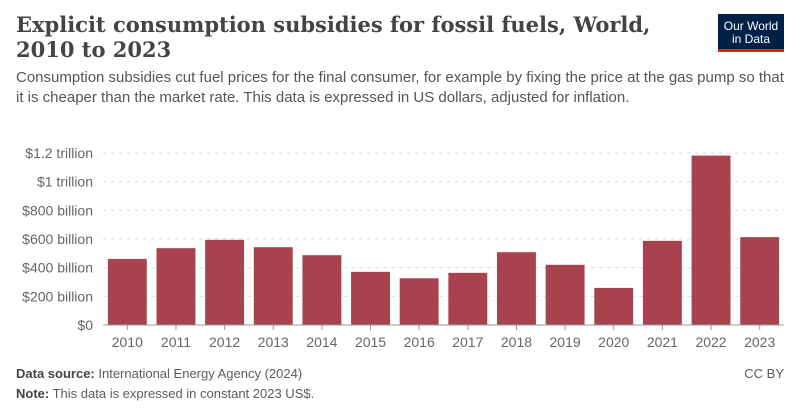 Image resolution: width=800 pixels, height=418 pixels. Describe the element at coordinates (565, 342) in the screenshot. I see `x-tick-label: 2019` at that location.